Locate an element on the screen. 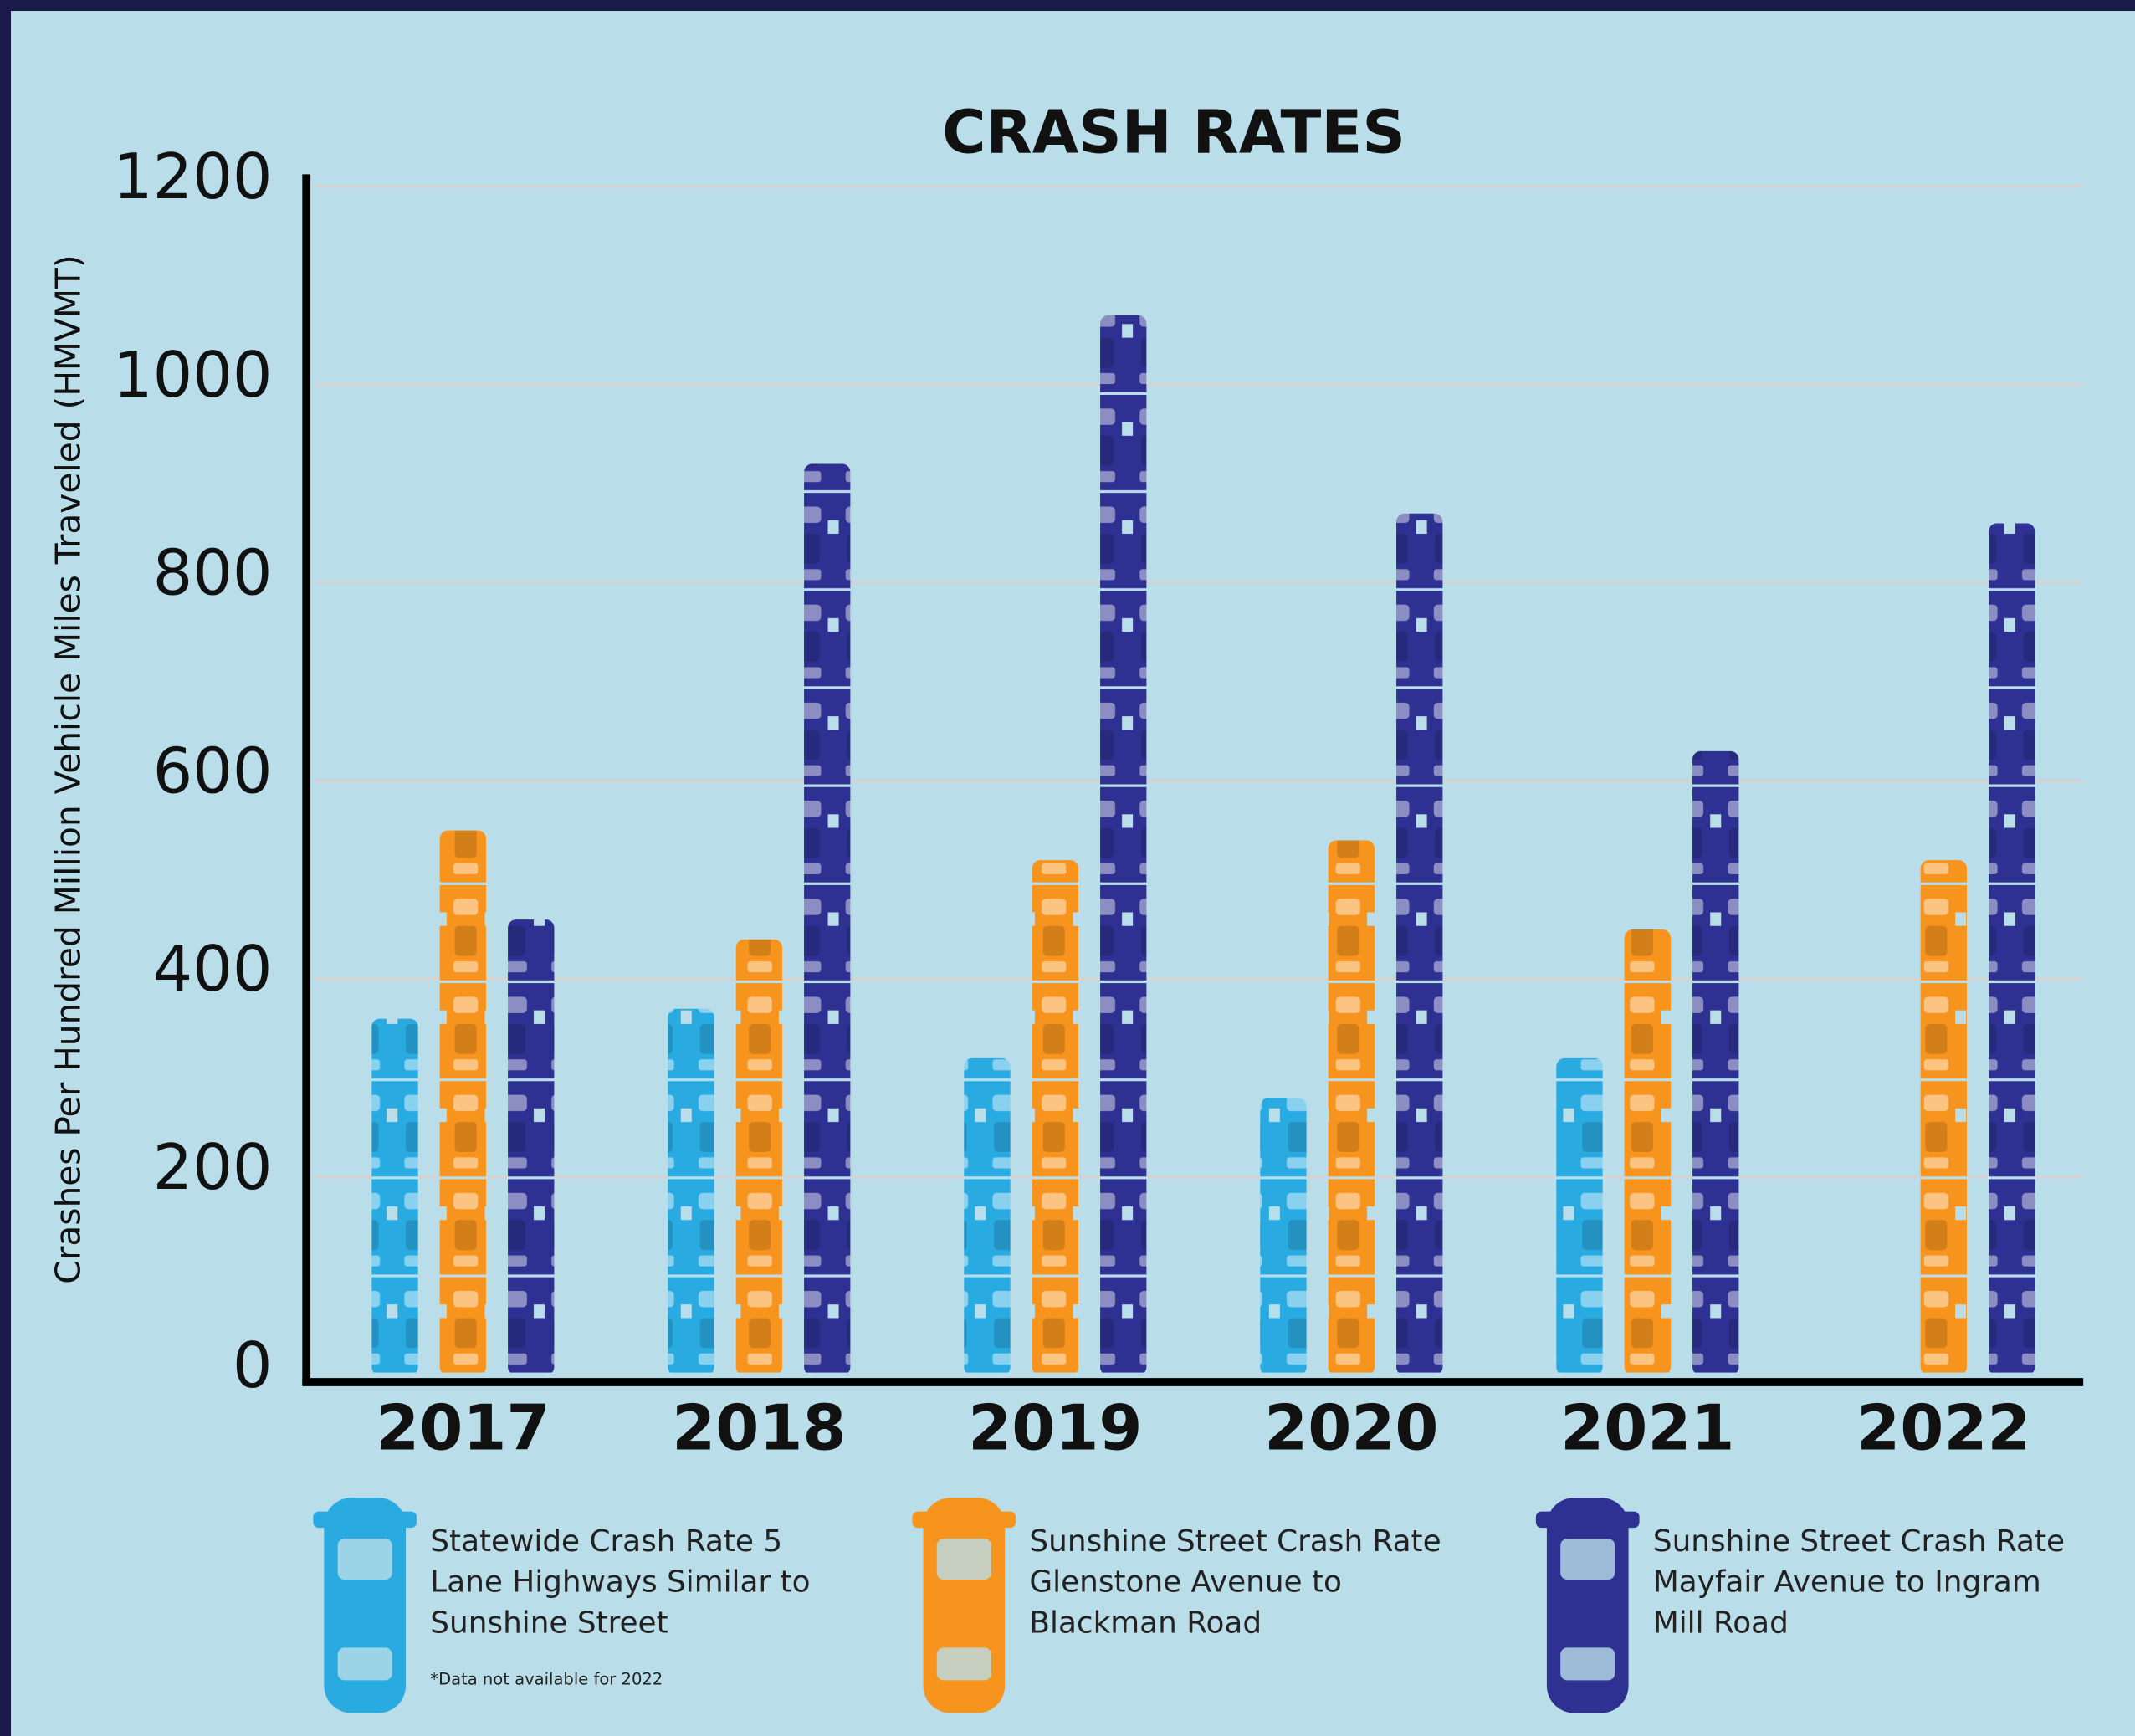 The image size is (2135, 1736). x-tick-label: 2018 is located at coordinates (759, 1428).